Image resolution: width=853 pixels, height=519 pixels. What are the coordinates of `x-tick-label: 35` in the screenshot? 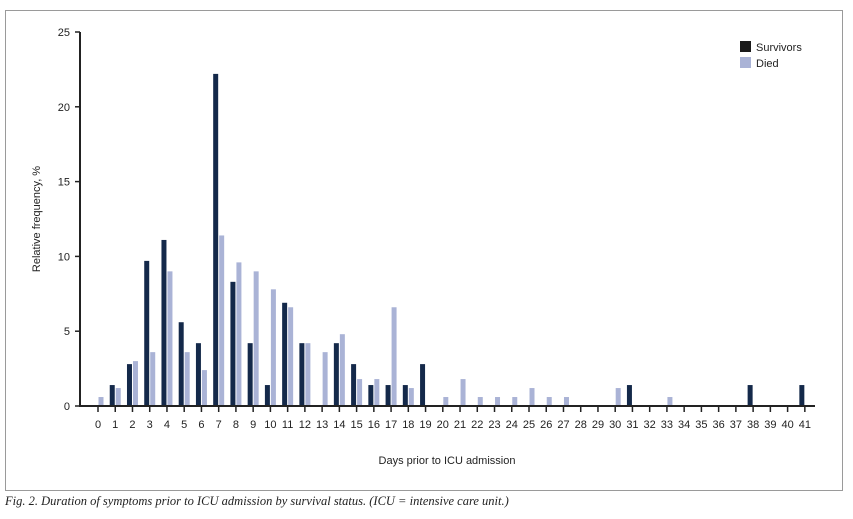 It's located at (701, 425).